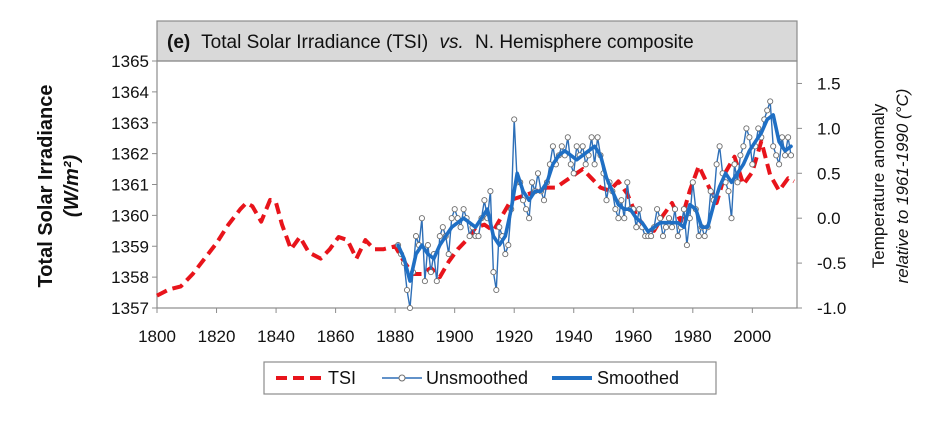 The width and height of the screenshot is (950, 424). I want to click on left-axis-title-line1: Total Solar Irradiance, so click(46, 185).